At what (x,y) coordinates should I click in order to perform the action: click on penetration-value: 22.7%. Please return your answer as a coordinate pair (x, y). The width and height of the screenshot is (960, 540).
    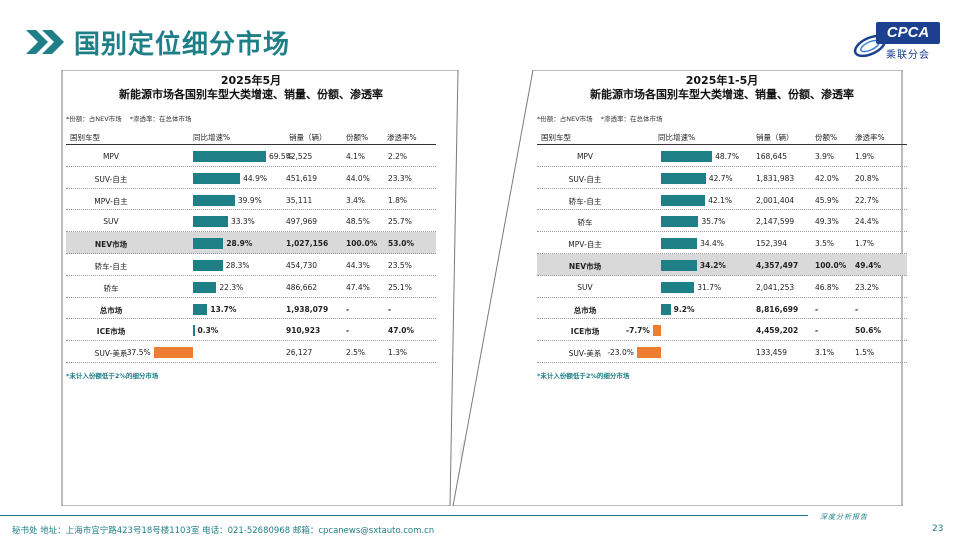
    Looking at the image, I should click on (867, 200).